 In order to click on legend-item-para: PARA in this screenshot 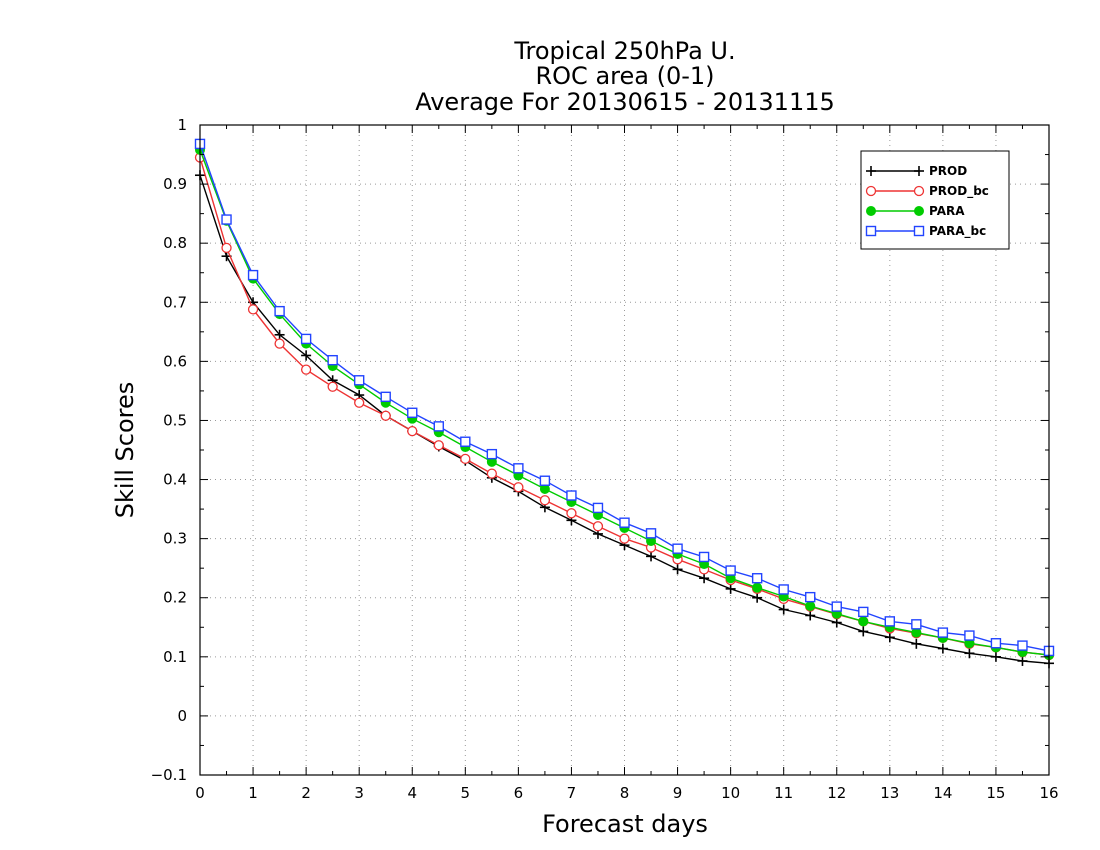, I will do `click(915, 211)`.